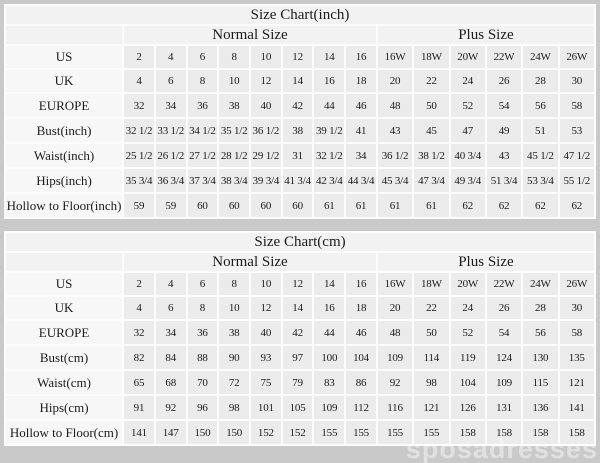 This screenshot has width=600, height=463. Describe the element at coordinates (170, 155) in the screenshot. I see `size-value-cell: 26 1/2` at that location.